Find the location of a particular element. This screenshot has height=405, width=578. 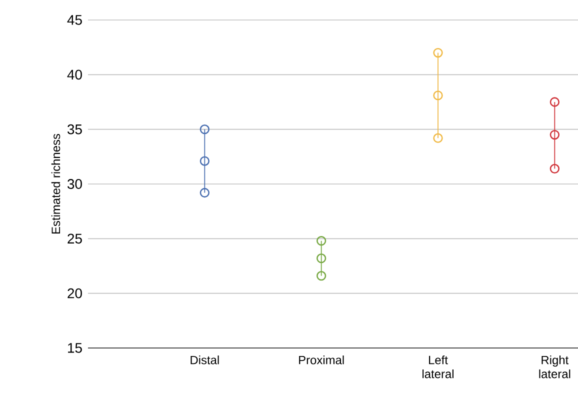

y-tick-label: 40 is located at coordinates (74, 75).